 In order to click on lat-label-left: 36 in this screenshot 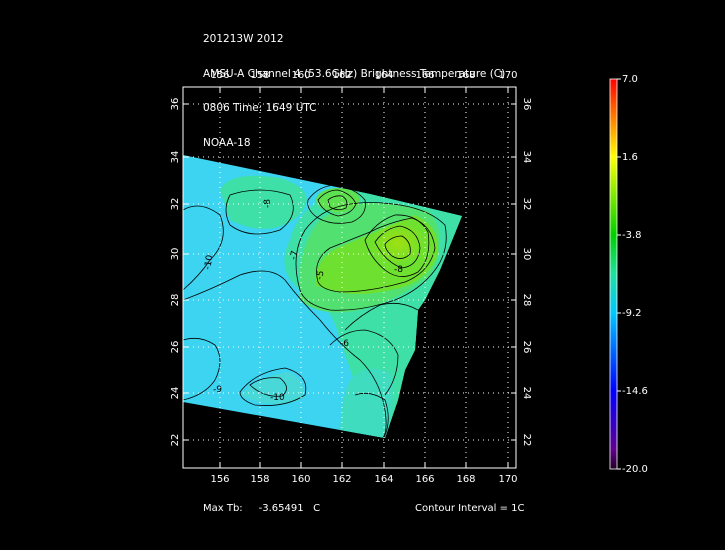, I will do `click(175, 104)`.